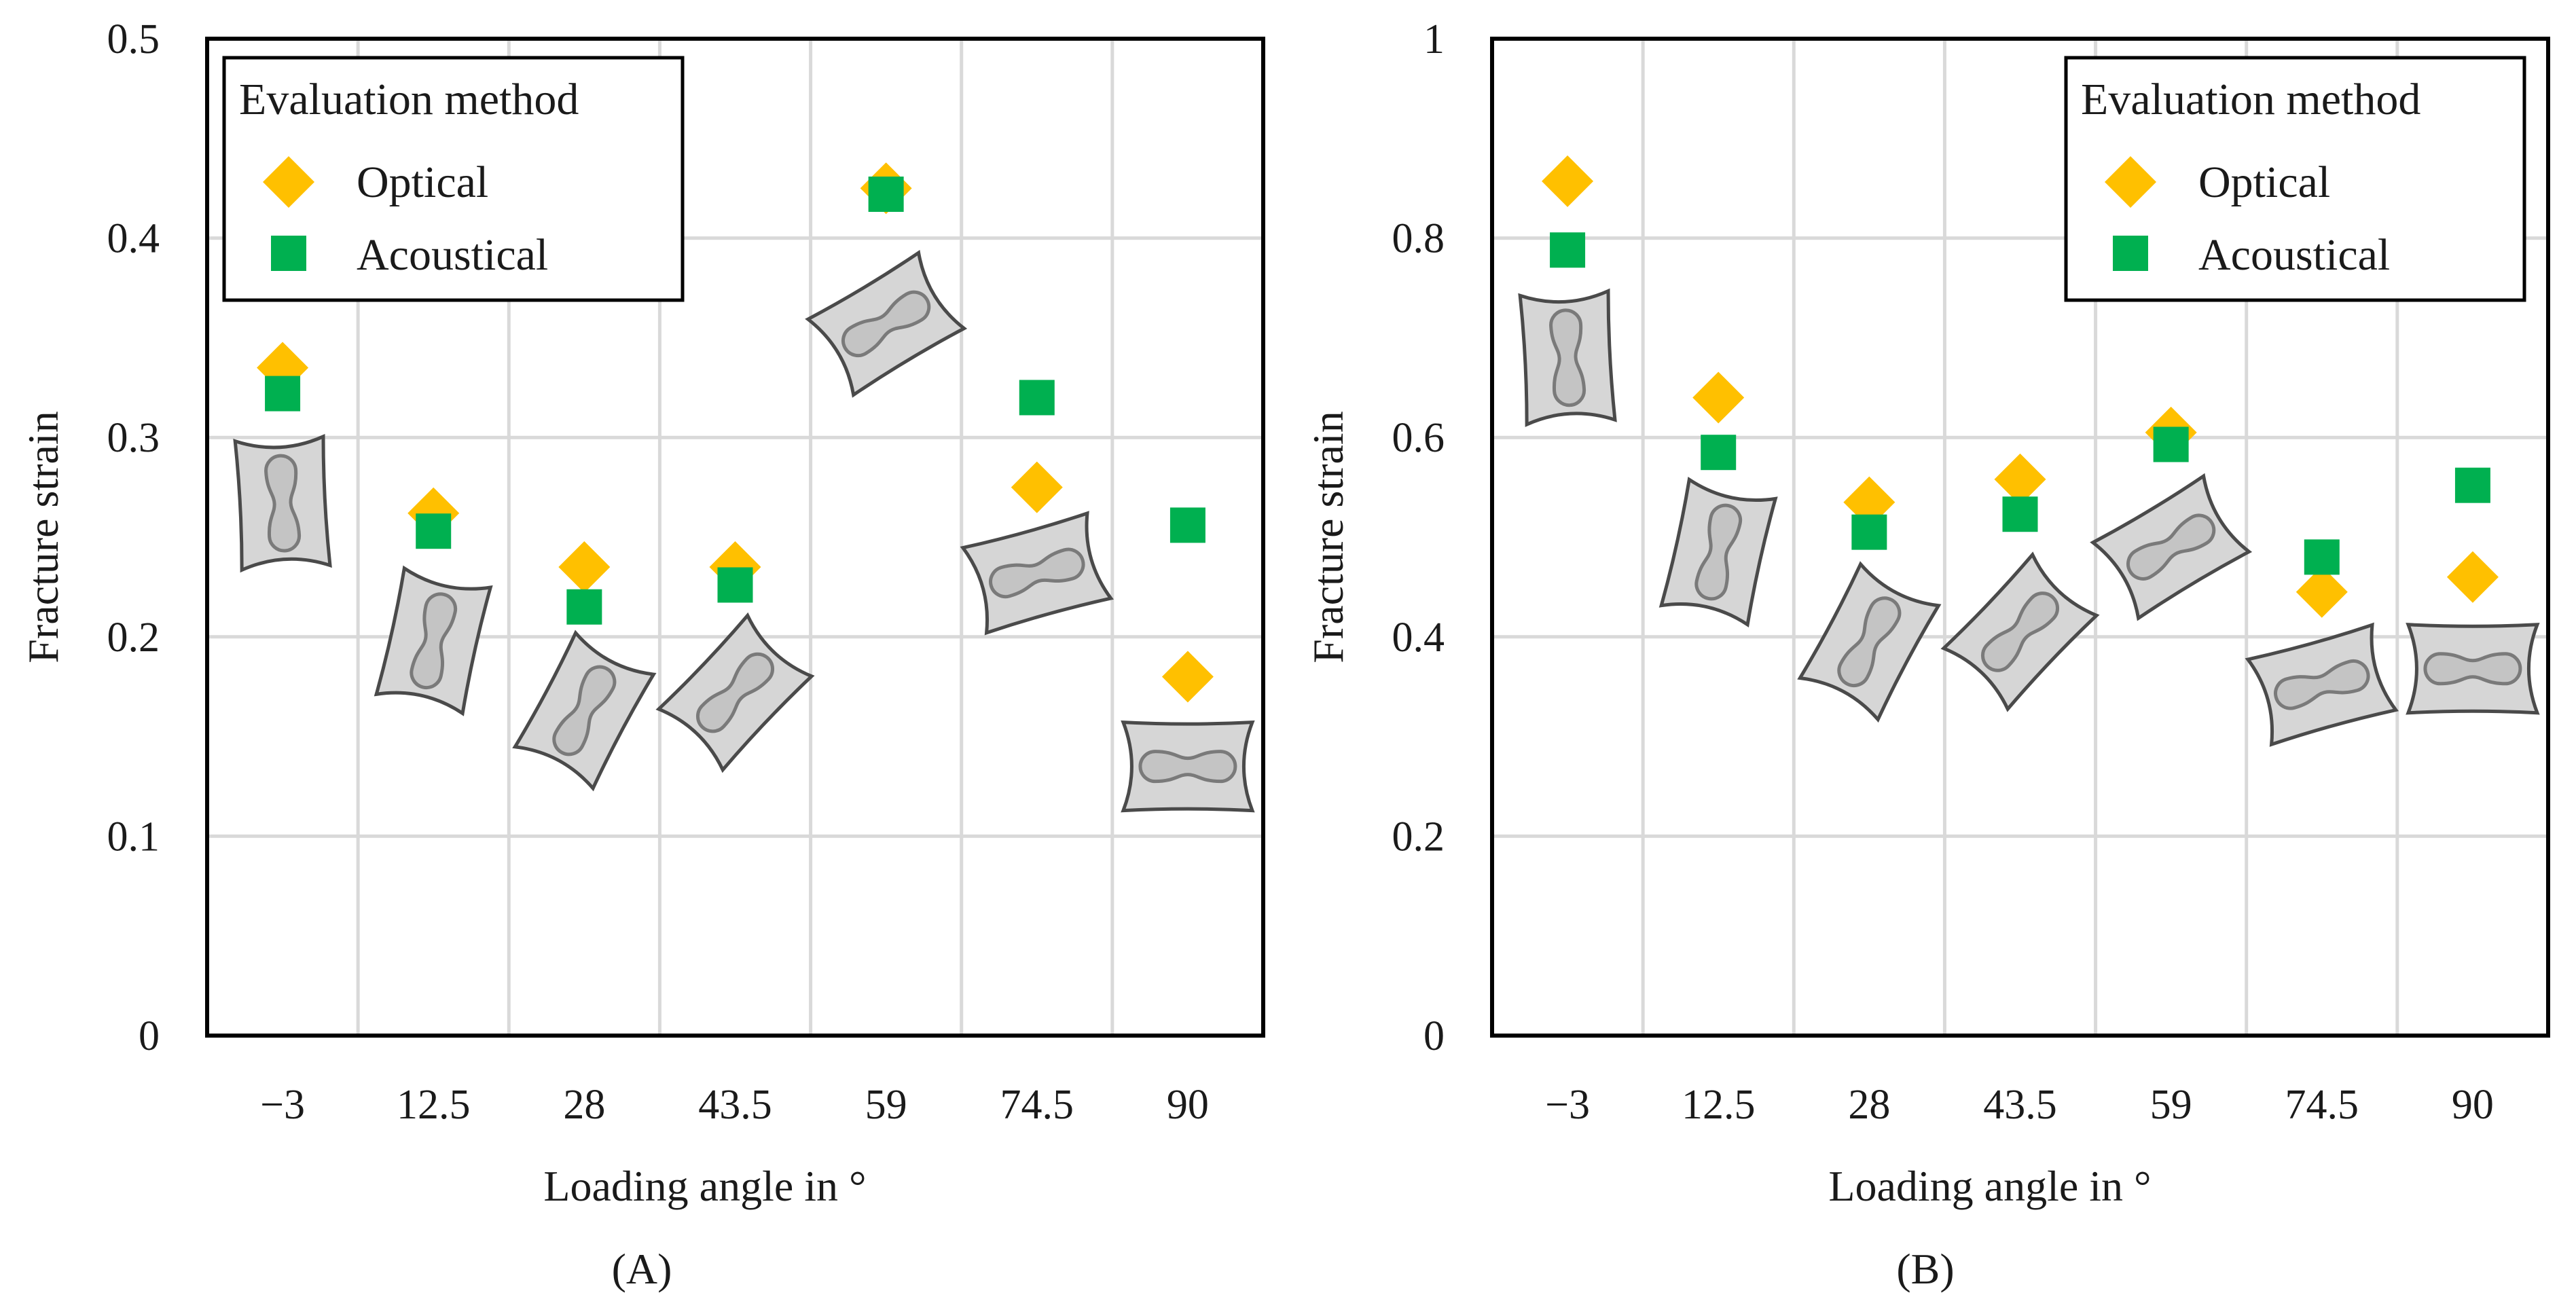 Image resolution: width=2576 pixels, height=1314 pixels. What do you see at coordinates (1925, 1269) in the screenshot?
I see `panel-label-b: (B)` at bounding box center [1925, 1269].